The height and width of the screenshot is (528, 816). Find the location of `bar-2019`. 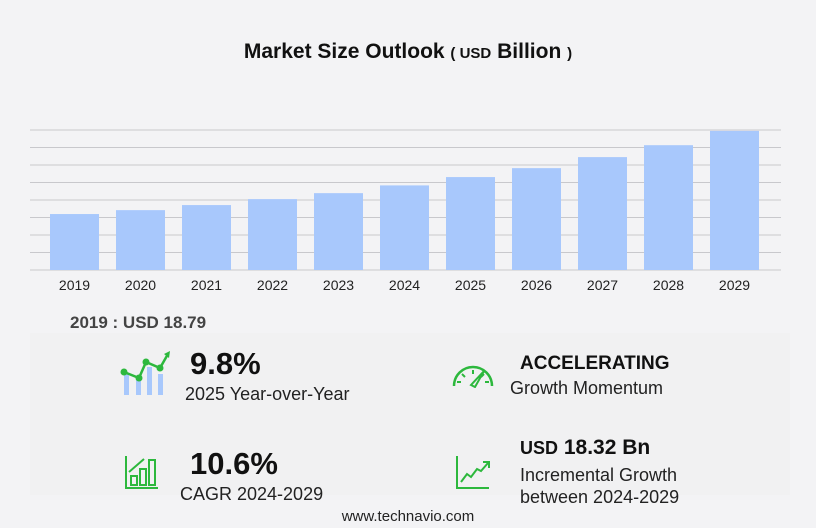

bar-2019 is located at coordinates (74, 242).